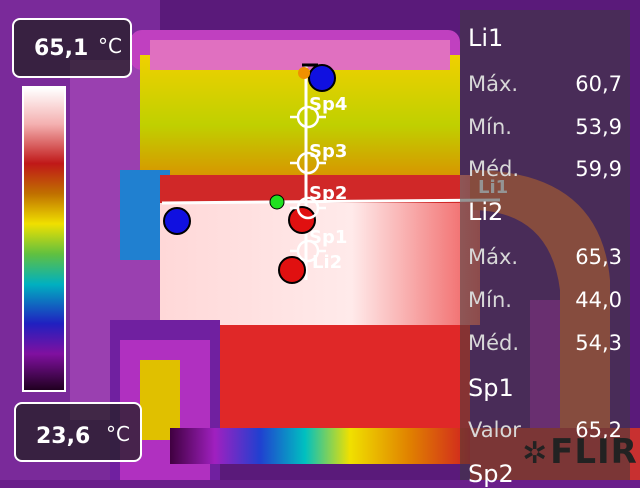 The width and height of the screenshot is (640, 488). Describe the element at coordinates (598, 430) in the screenshot. I see `panel-sp1-value: 65,2` at that location.